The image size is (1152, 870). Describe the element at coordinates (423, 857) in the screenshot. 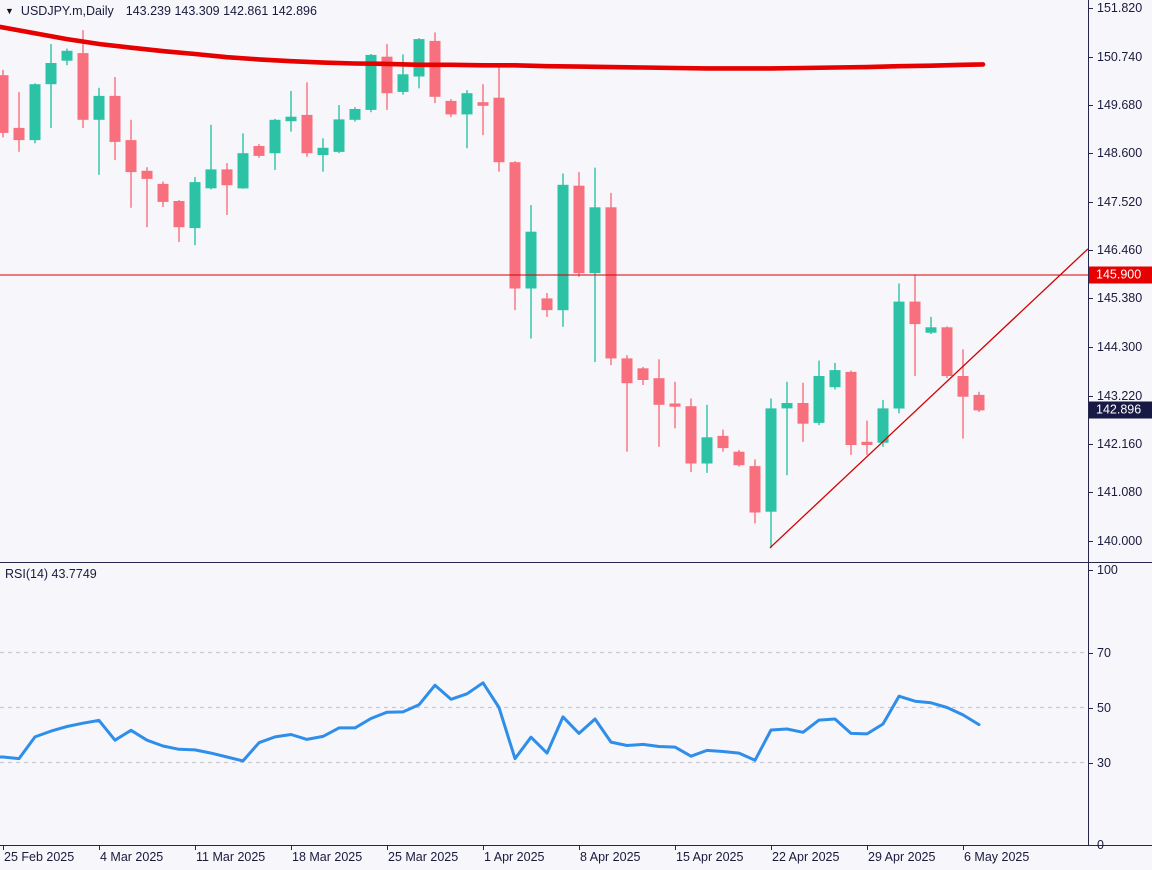

I see `date-axis-label: 25 Mar 2025` at that location.